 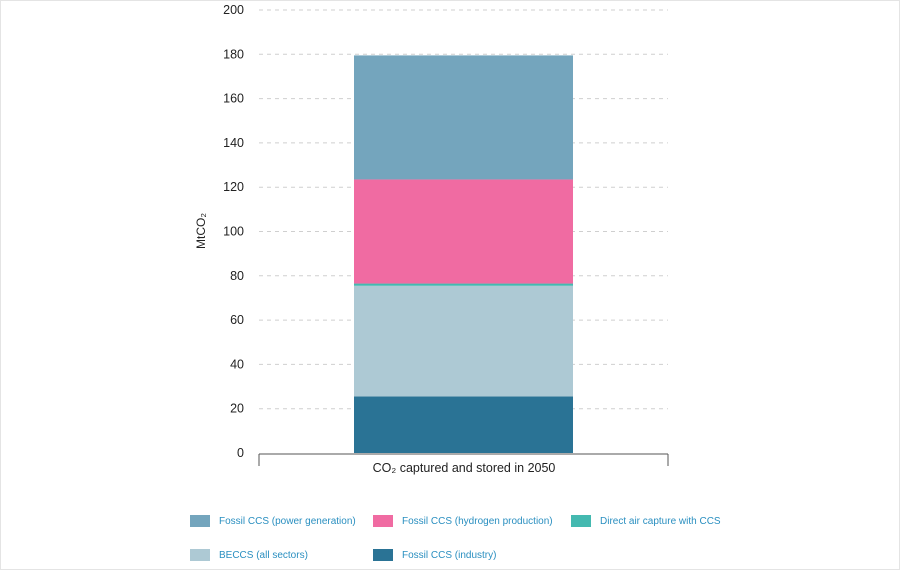 I want to click on y-tick-label-200: 200, so click(x=233, y=10).